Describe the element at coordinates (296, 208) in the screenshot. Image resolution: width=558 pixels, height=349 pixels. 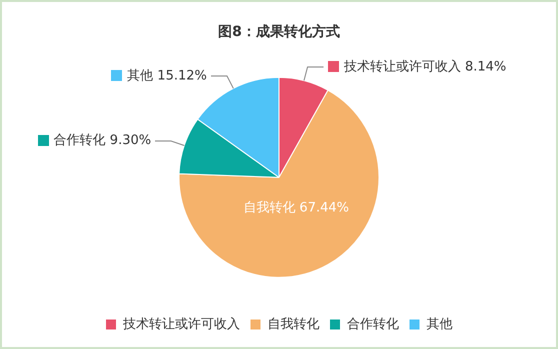
I see `category-label: 自我转化 67.44%` at that location.